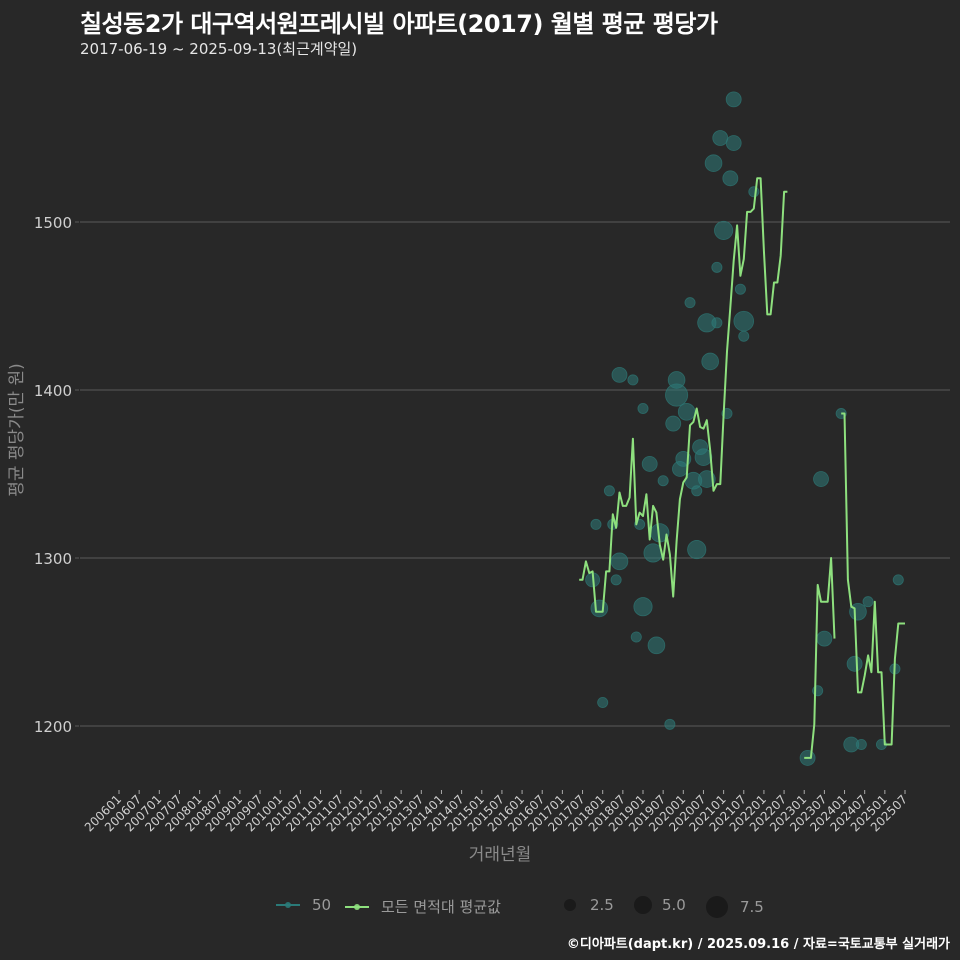 Image resolution: width=960 pixels, height=960 pixels. I want to click on legend-label: 50, so click(322, 905).